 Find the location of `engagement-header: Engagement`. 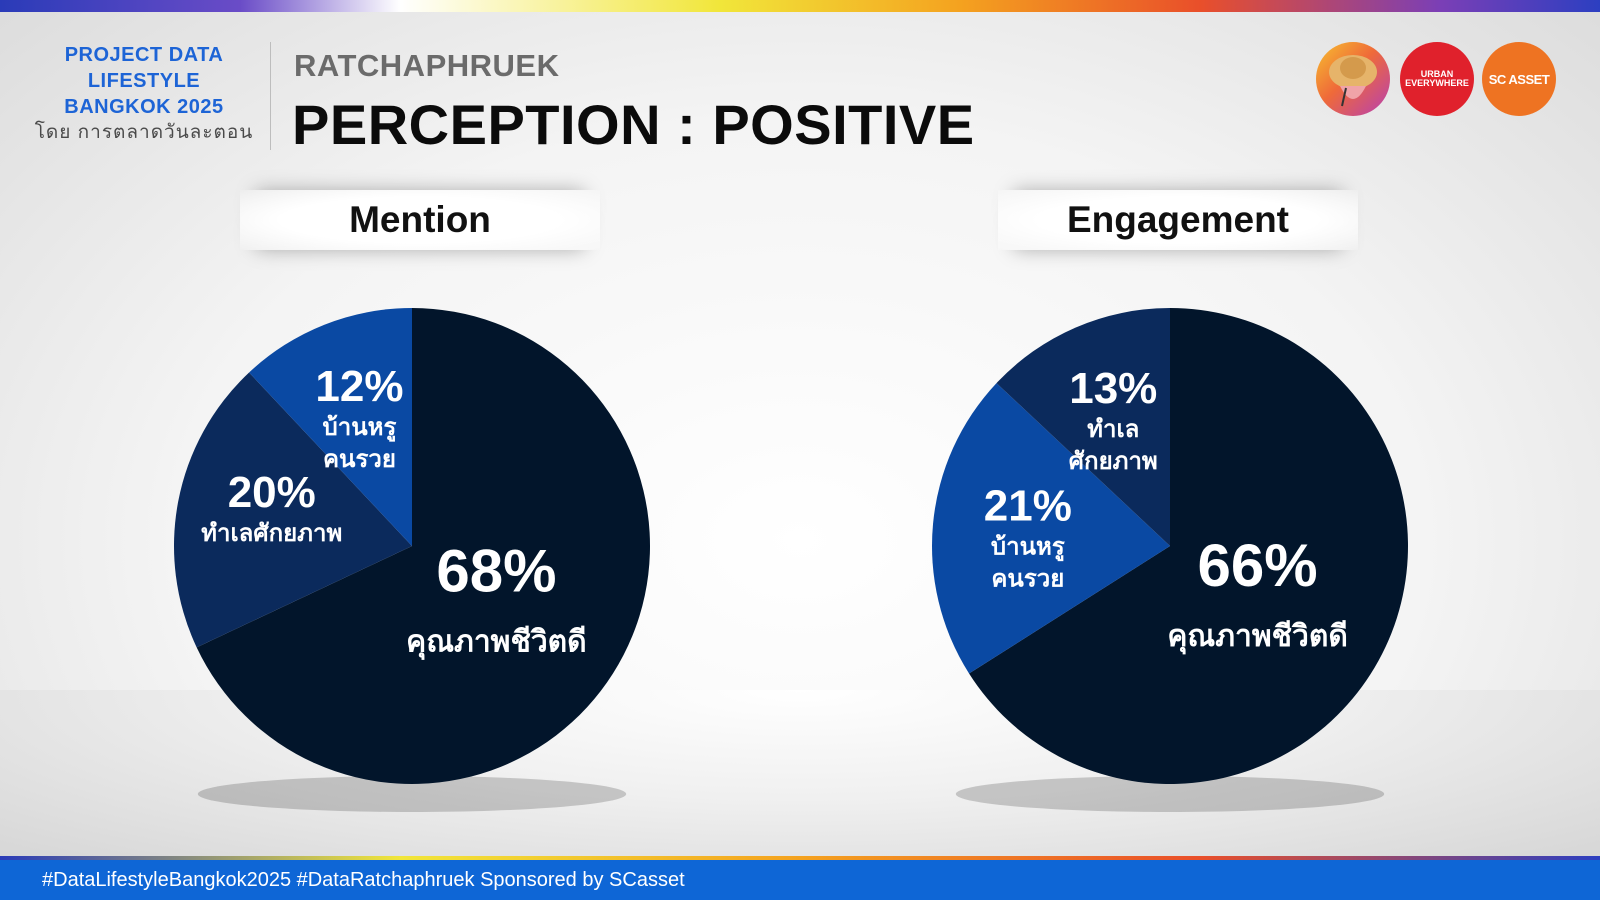

engagement-header: Engagement is located at coordinates (1178, 220).